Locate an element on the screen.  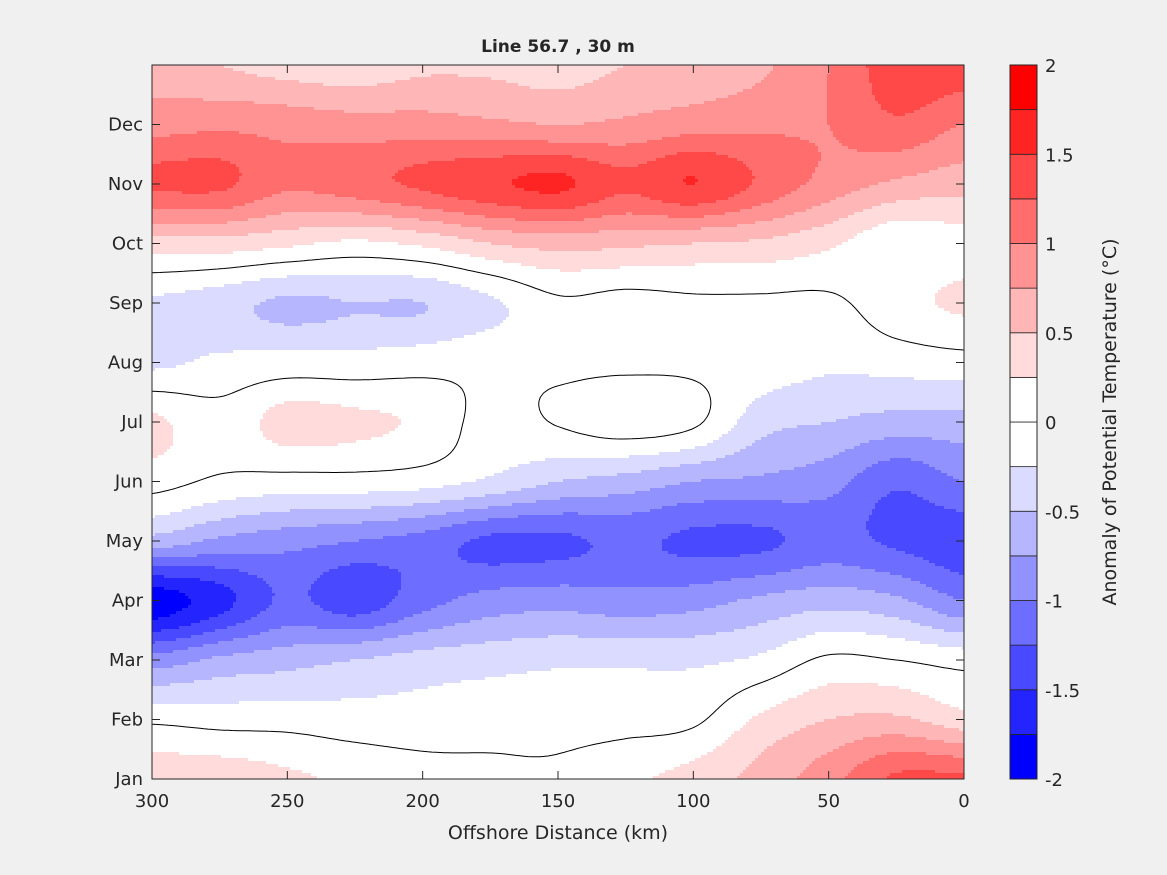
colorbar-segment is located at coordinates (1023, 355).